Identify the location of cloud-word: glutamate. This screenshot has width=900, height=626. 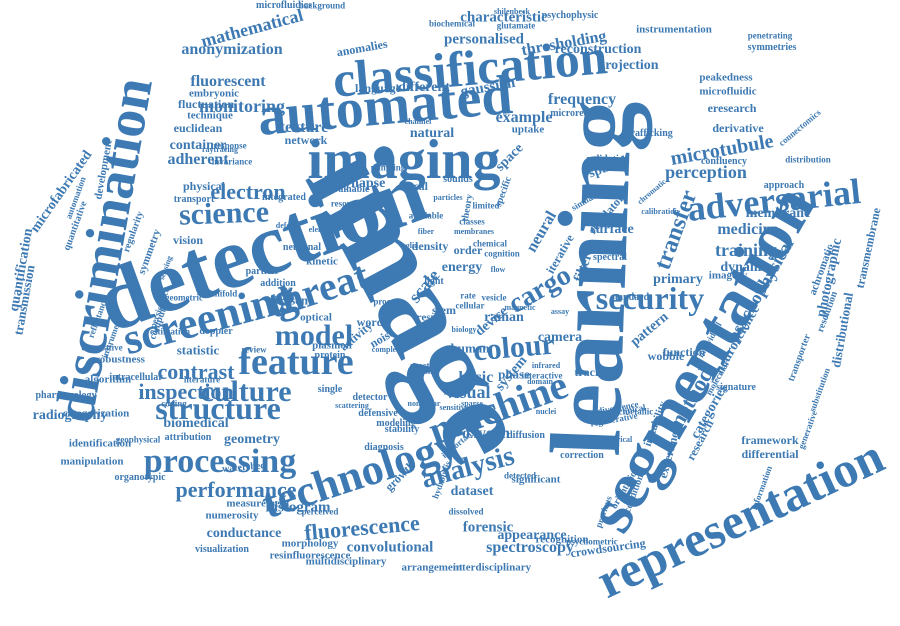
(516, 25).